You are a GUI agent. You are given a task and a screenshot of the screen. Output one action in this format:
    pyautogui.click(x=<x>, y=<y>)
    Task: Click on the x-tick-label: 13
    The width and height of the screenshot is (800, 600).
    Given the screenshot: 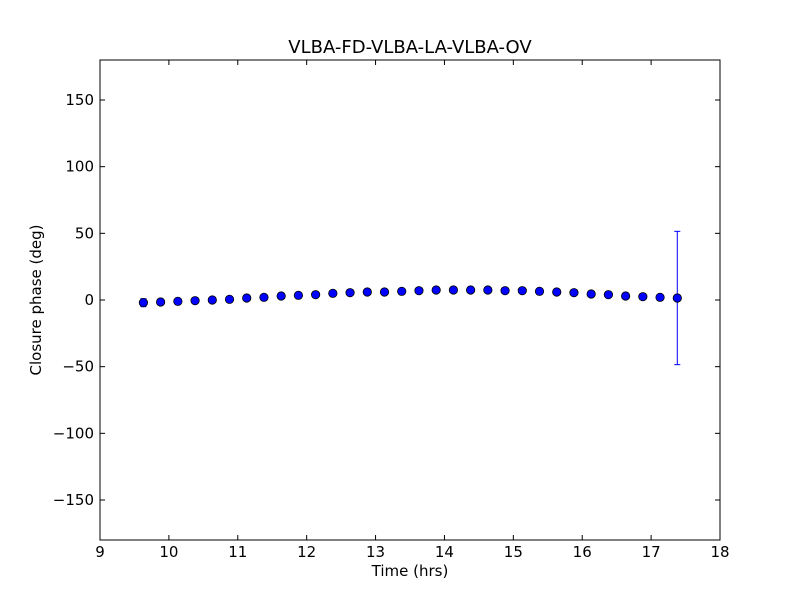 What is the action you would take?
    pyautogui.click(x=375, y=552)
    